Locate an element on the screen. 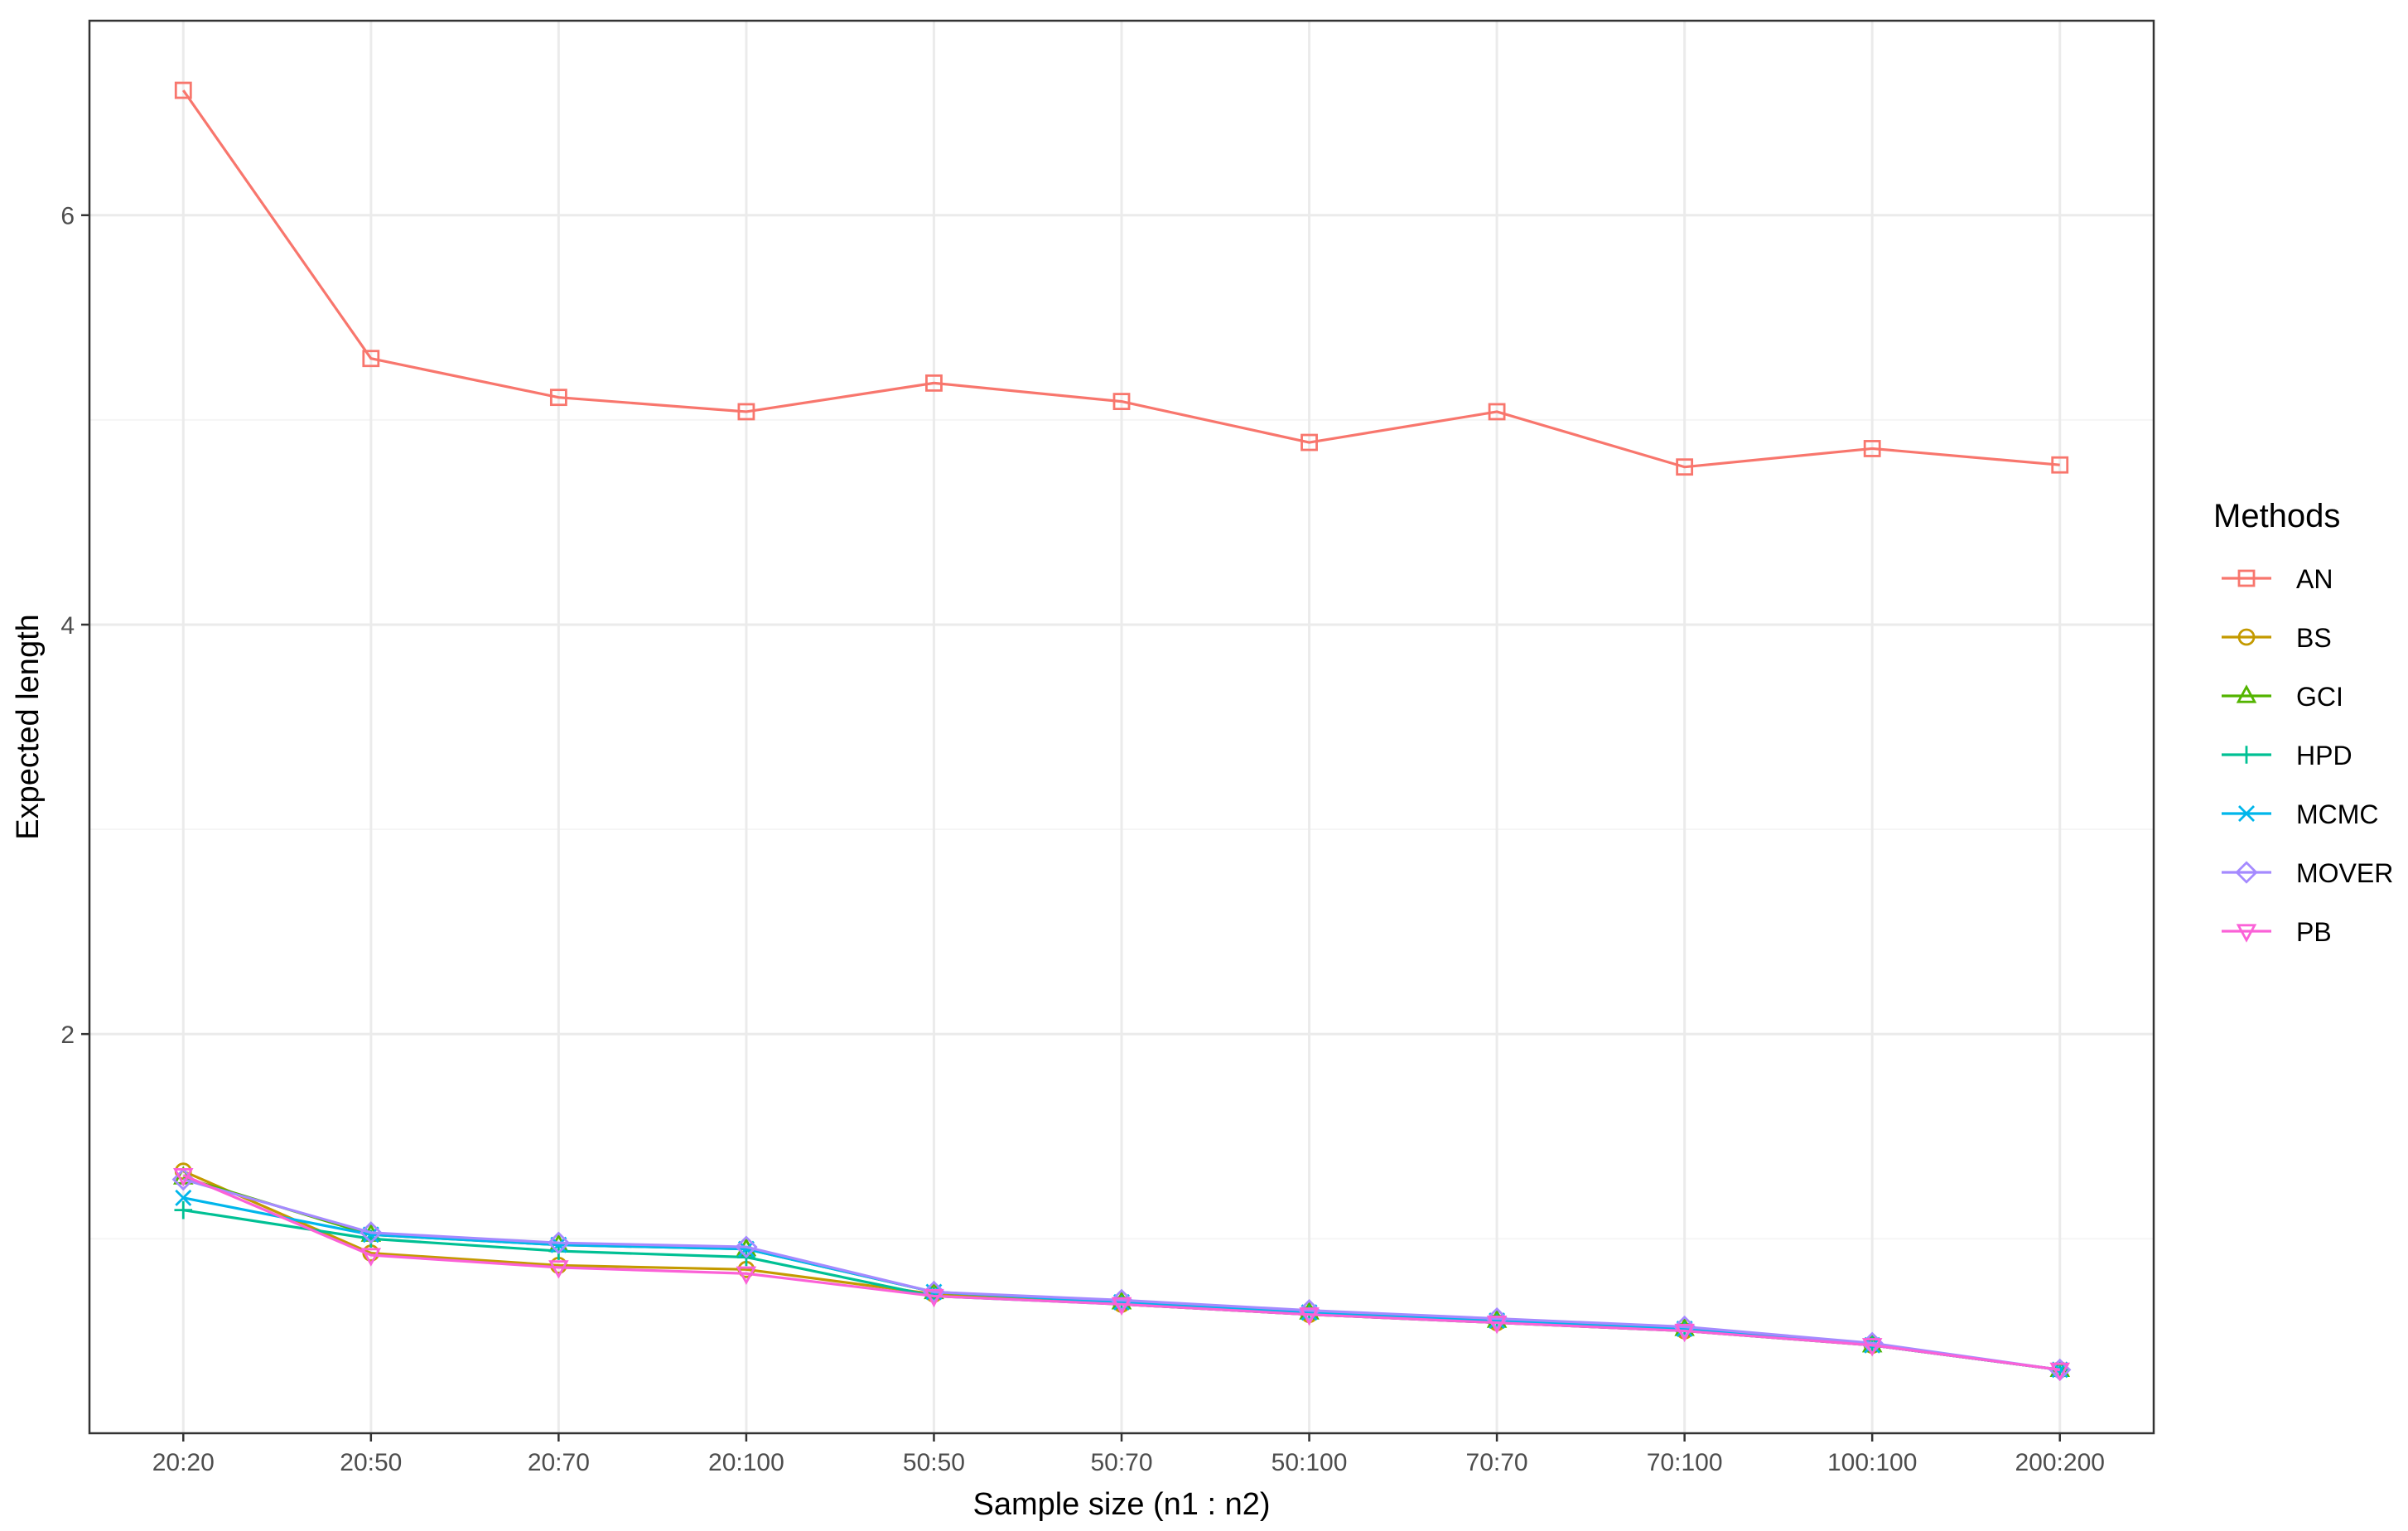  legend-item-gci: GCI is located at coordinates (2282, 697).